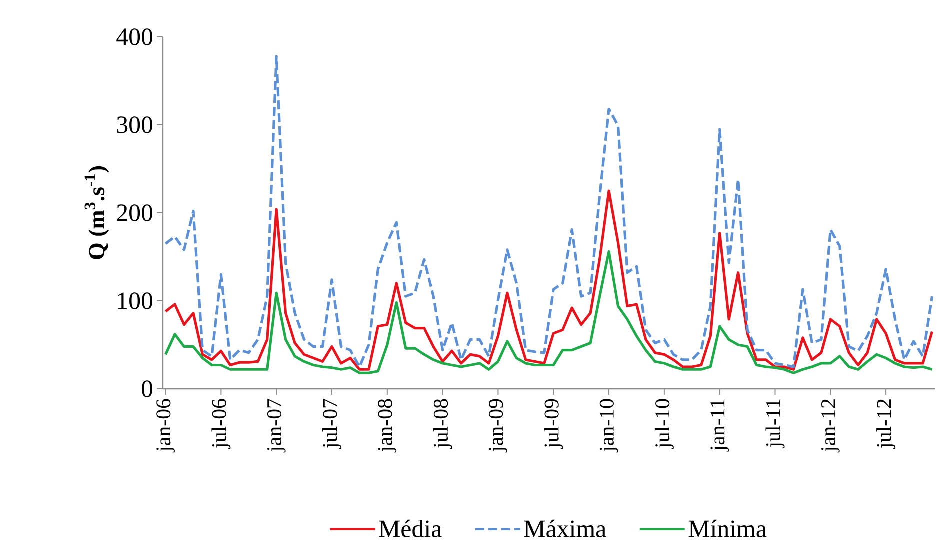  Describe the element at coordinates (442, 424) in the screenshot. I see `x-tick-label: jul-08` at that location.